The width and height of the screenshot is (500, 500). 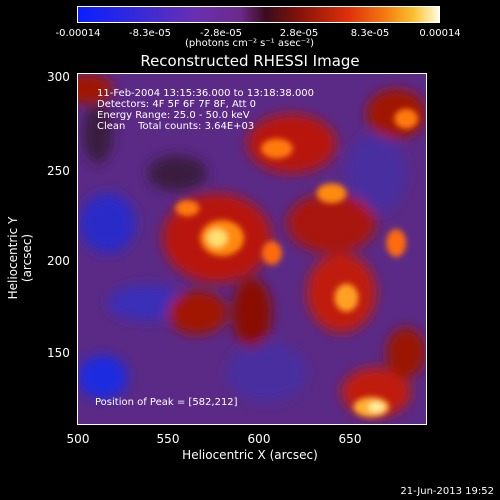 What do you see at coordinates (78, 33) in the screenshot?
I see `colorbar-tick-label: -0.00014` at bounding box center [78, 33].